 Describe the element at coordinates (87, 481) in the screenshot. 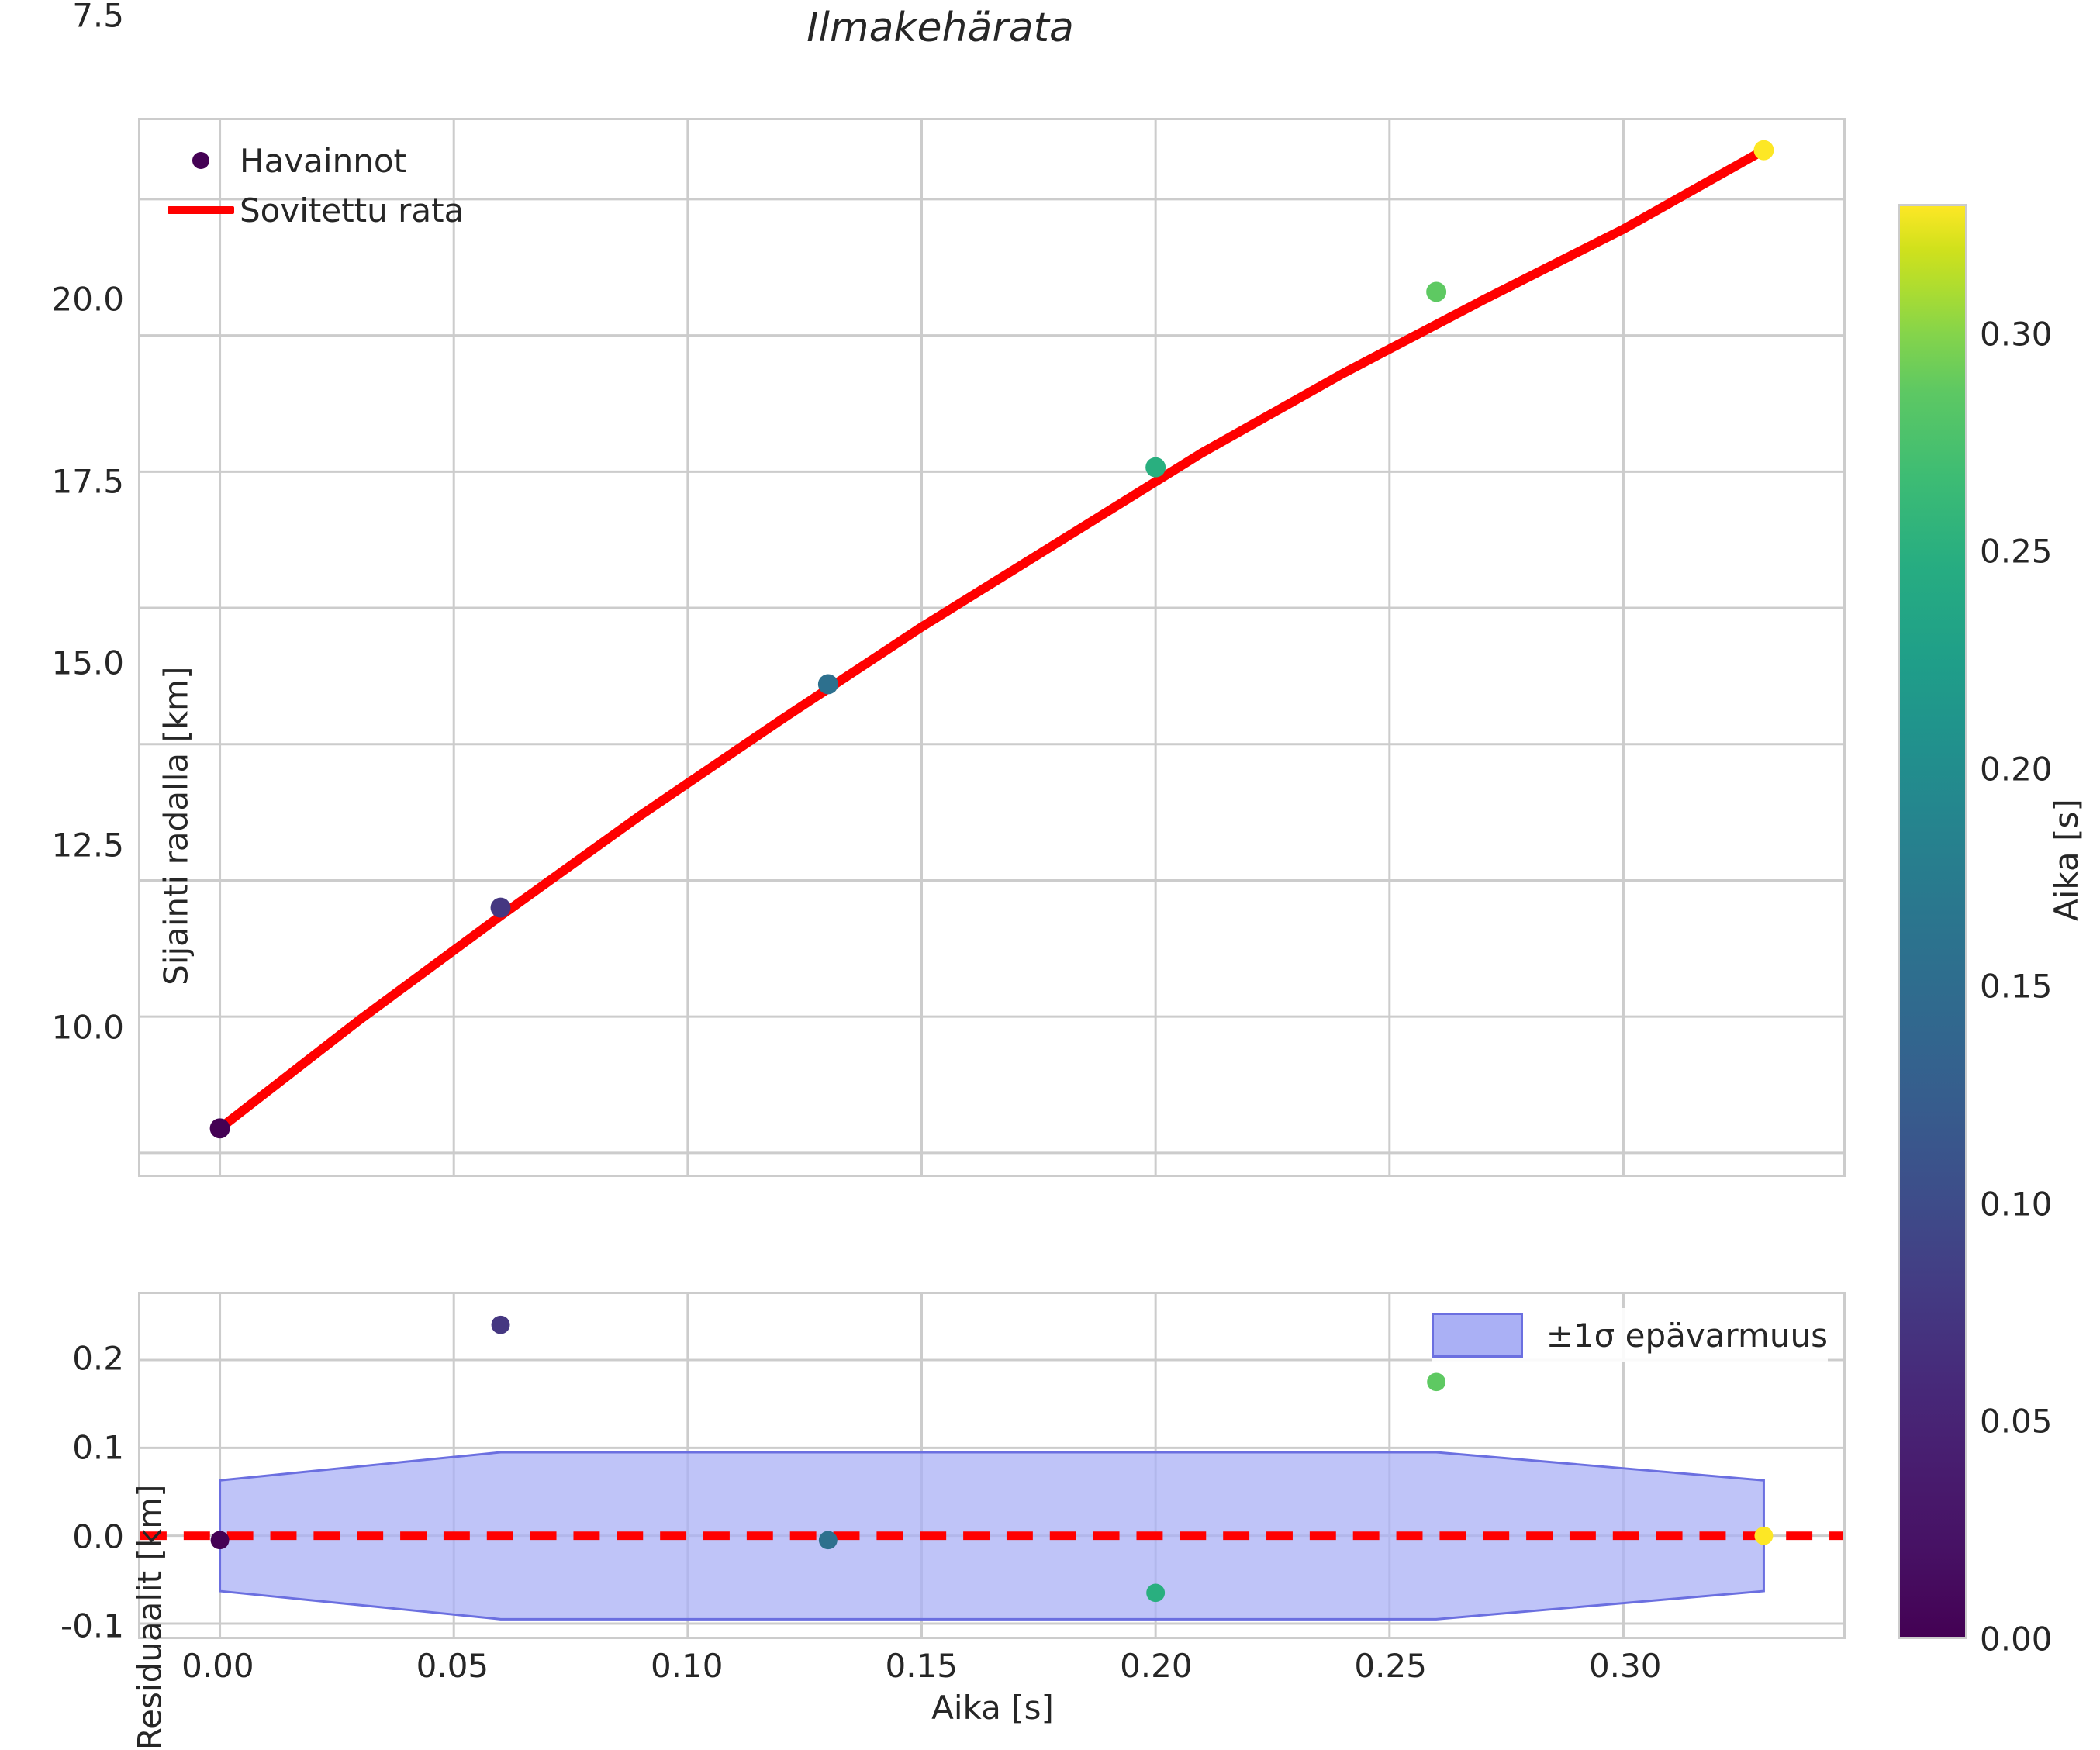

I see `y-tick-main-1: 17.5` at that location.